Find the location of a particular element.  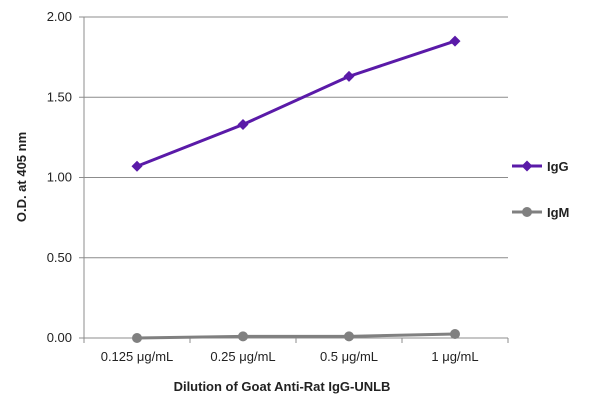

legend-item-igg: IgG is located at coordinates (540, 166).